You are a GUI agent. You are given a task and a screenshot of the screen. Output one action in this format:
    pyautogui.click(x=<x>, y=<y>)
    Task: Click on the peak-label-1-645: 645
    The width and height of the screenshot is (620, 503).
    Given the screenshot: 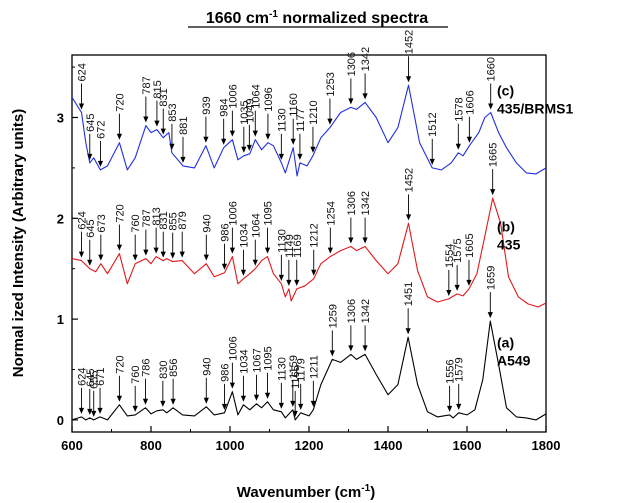 What is the action you would take?
    pyautogui.click(x=91, y=228)
    